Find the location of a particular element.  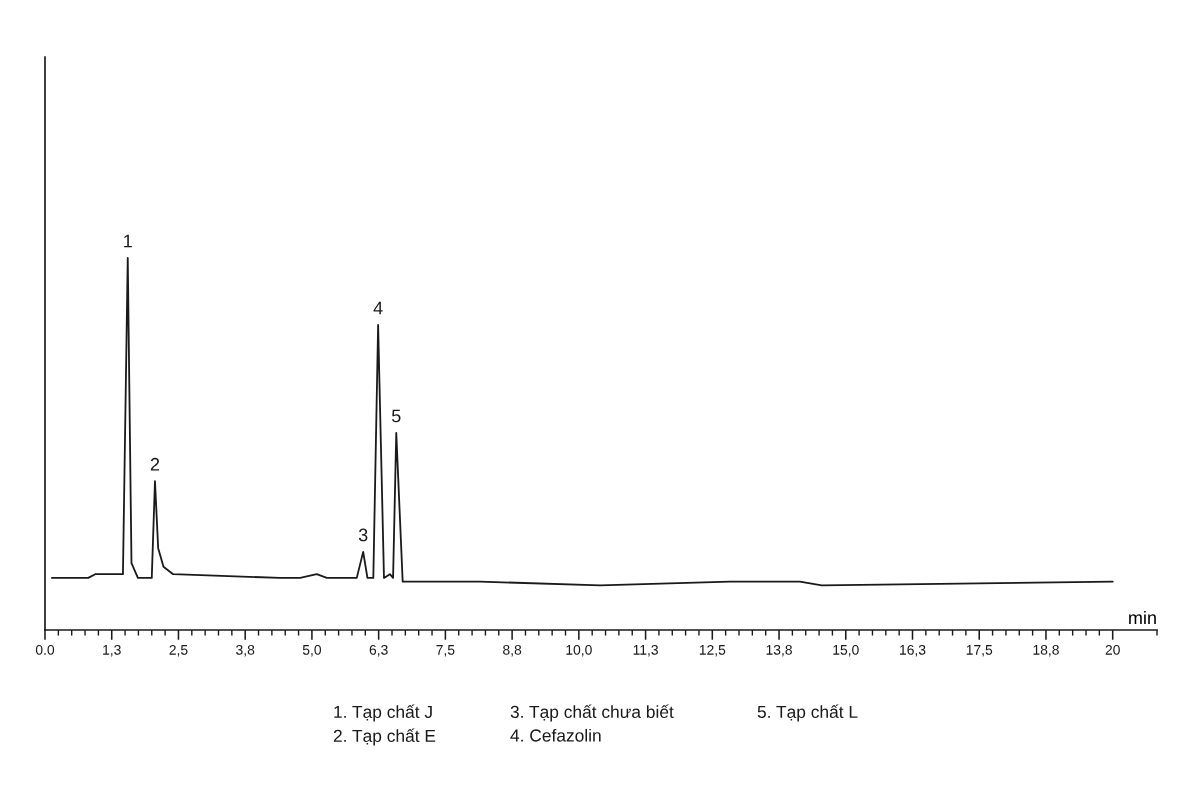

annotation: 5 is located at coordinates (396, 416).